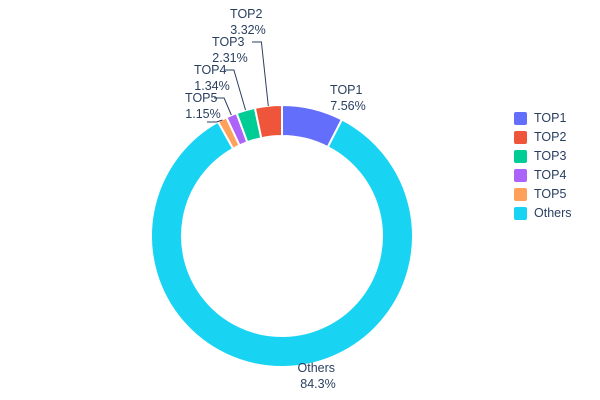 This screenshot has width=600, height=400. What do you see at coordinates (520, 156) in the screenshot?
I see `legend-swatch-top3` at bounding box center [520, 156].